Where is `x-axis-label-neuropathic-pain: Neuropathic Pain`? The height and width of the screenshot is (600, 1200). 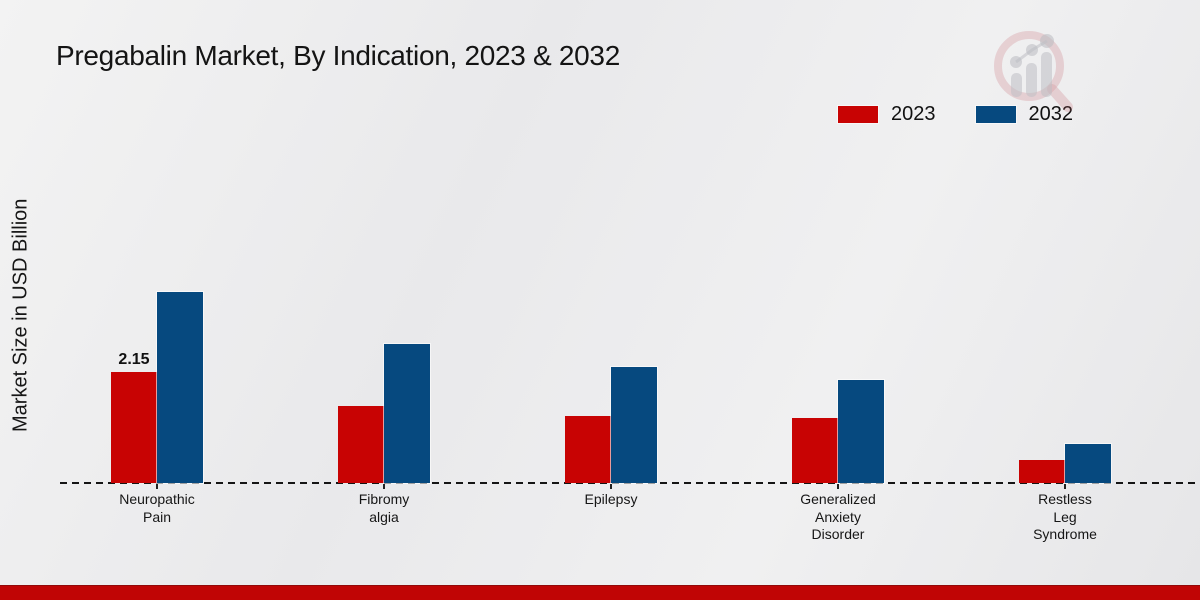
x-axis-label-neuropathic-pain: Neuropathic Pain is located at coordinates (157, 508).